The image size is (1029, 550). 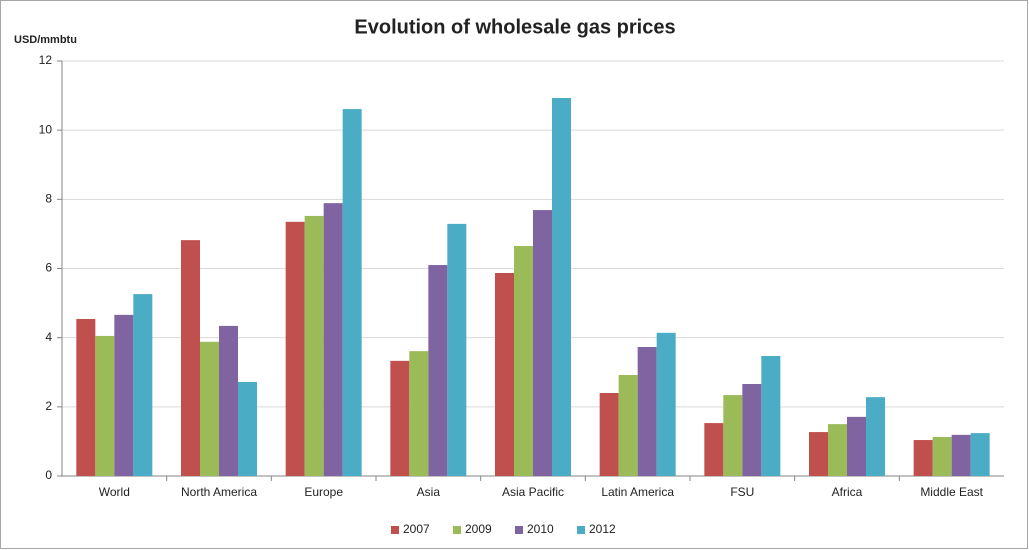 What do you see at coordinates (637, 492) in the screenshot?
I see `x-tick-label: Latin America` at bounding box center [637, 492].